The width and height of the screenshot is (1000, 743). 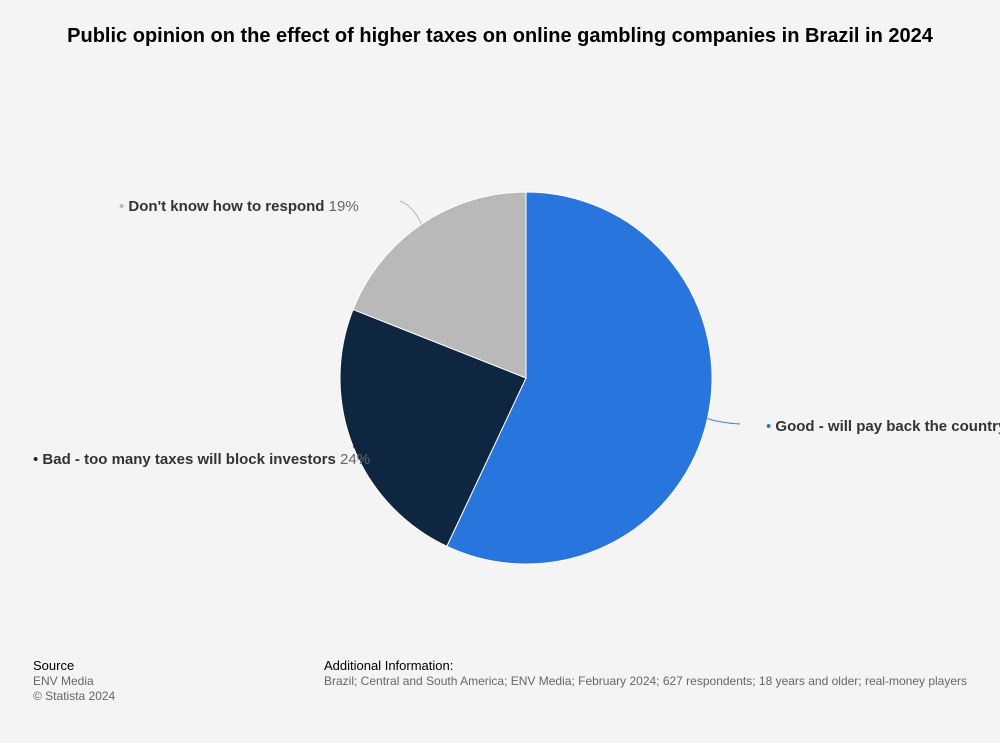 I want to click on pie-slice-good-will-pay-back-the-country, so click(x=579, y=378).